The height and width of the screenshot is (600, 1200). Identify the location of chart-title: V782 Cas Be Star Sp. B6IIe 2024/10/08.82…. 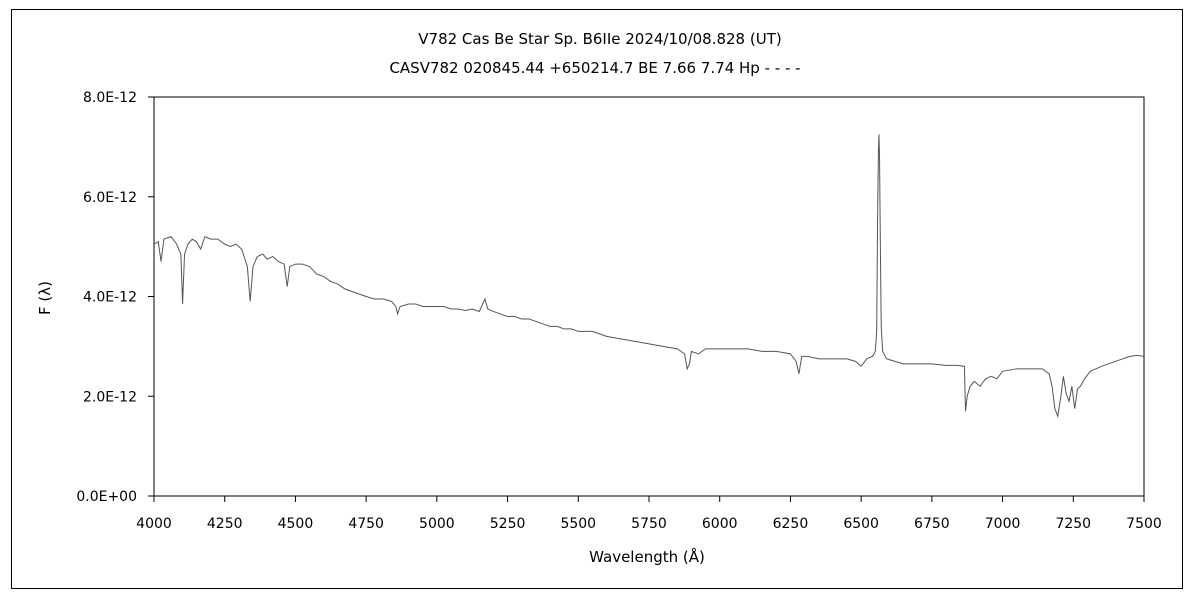
(599, 39).